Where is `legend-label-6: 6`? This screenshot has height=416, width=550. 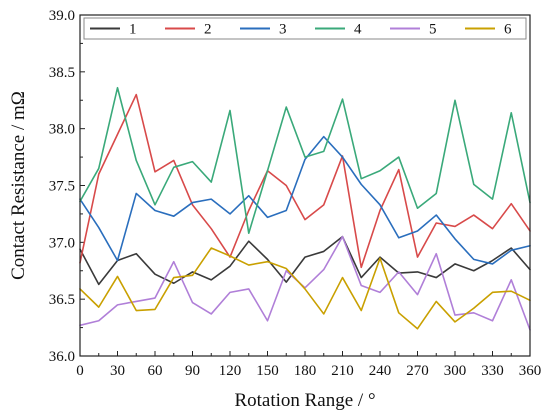
legend-label-6: 6 is located at coordinates (508, 30).